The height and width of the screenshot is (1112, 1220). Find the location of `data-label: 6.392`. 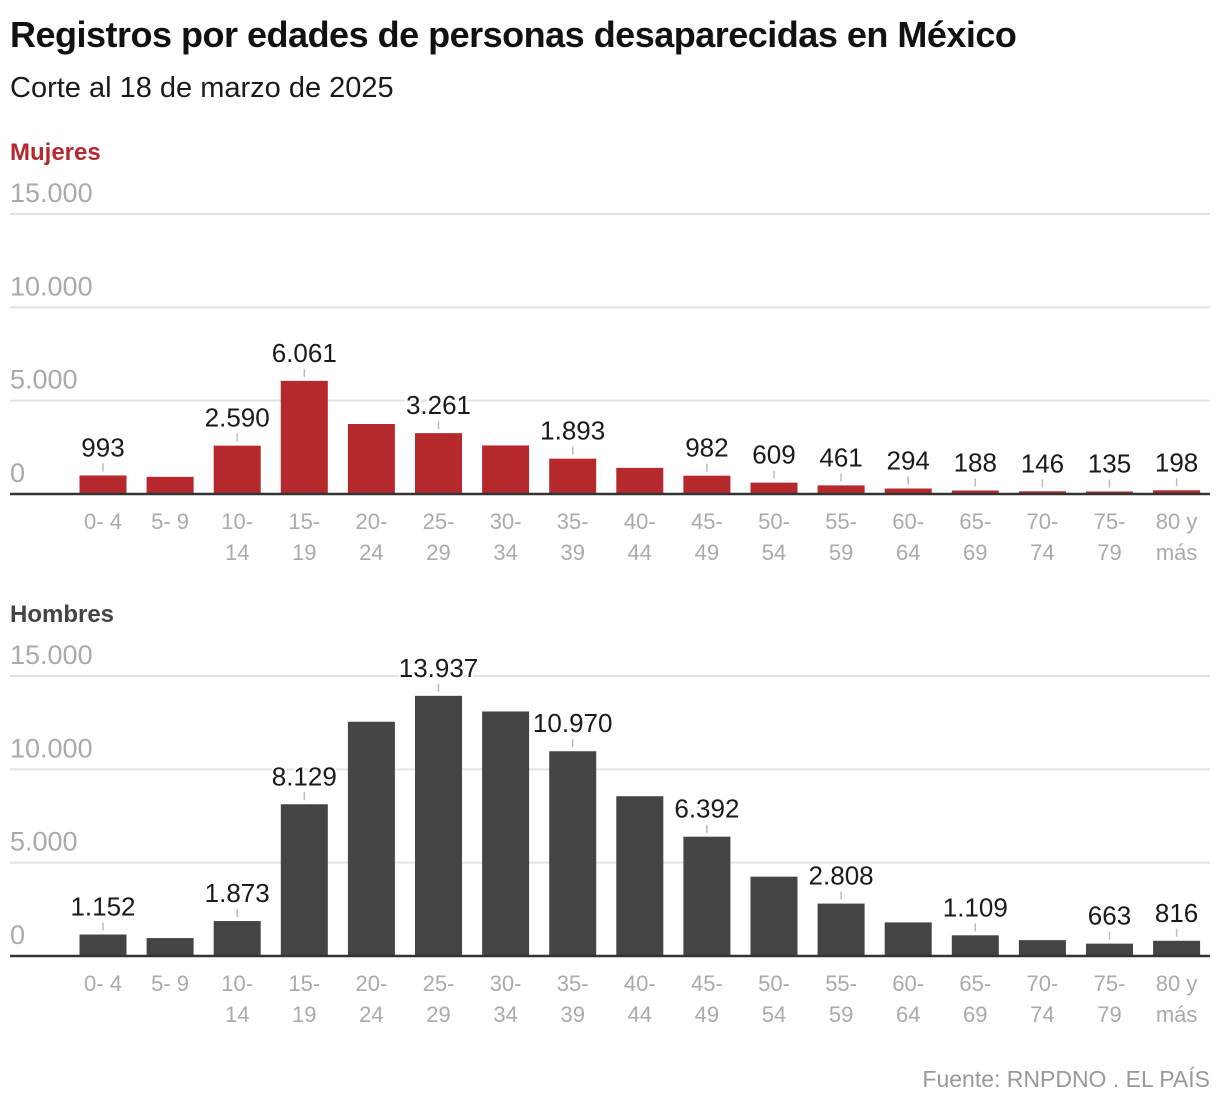

data-label: 6.392 is located at coordinates (706, 809).